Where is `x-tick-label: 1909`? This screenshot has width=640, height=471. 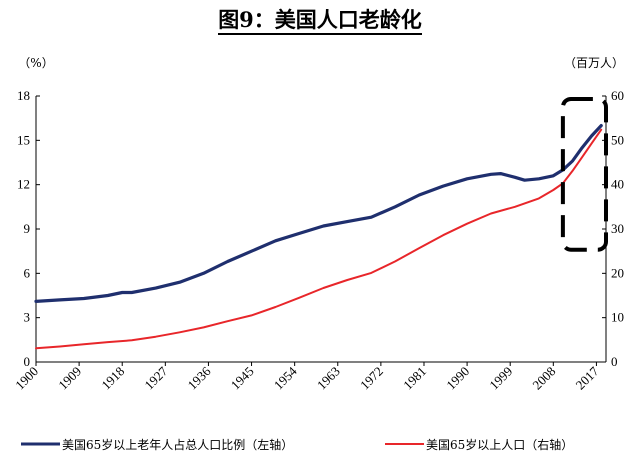
x-tick-label: 1909 is located at coordinates (69, 378).